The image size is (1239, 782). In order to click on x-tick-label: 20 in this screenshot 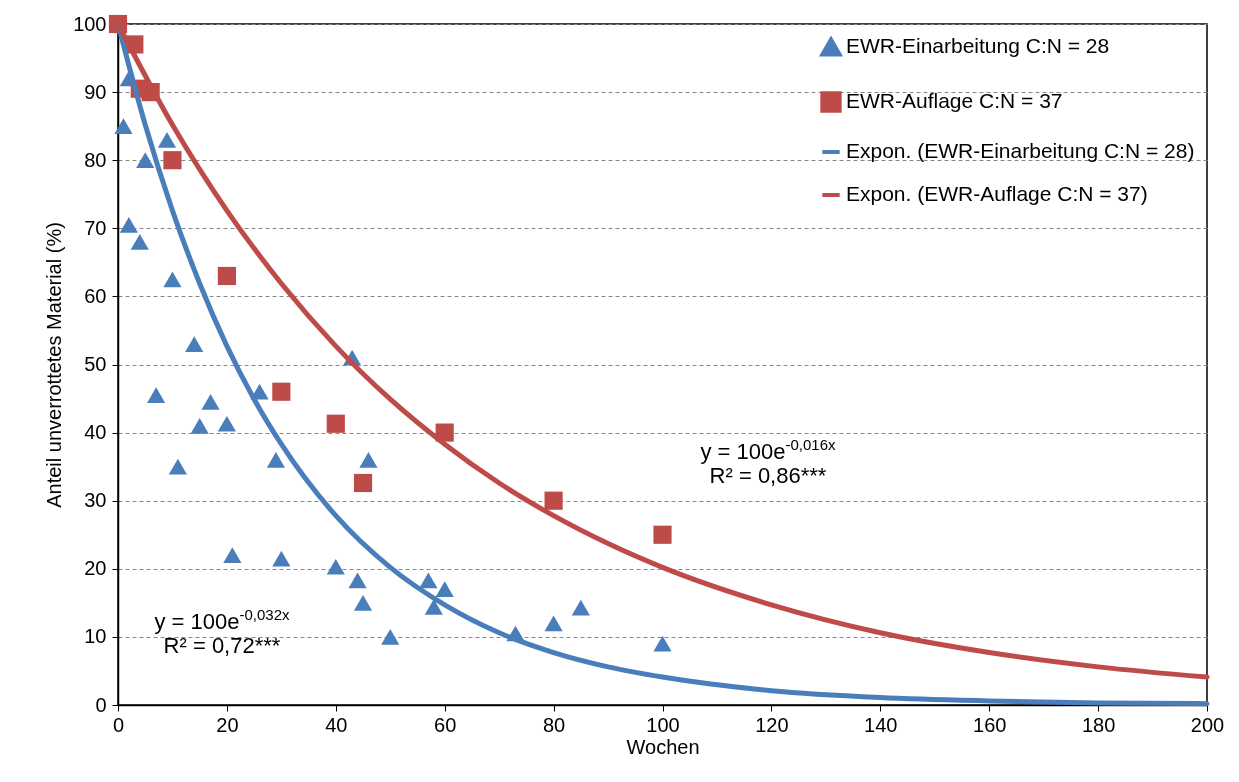, I will do `click(227, 724)`.